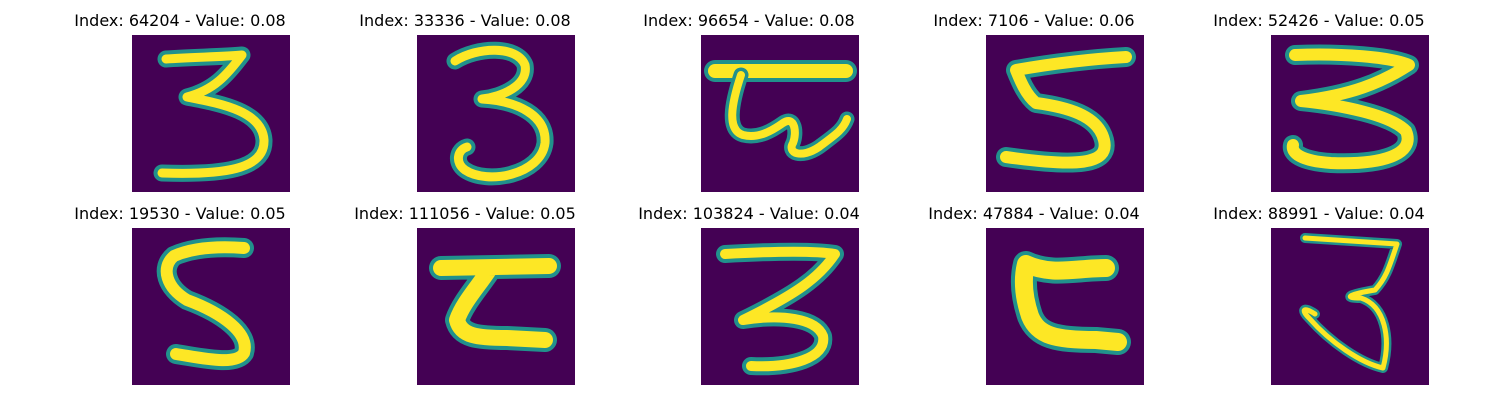  What do you see at coordinates (465, 20) in the screenshot?
I see `cell-title: Index: 33336 - Value: 0.08` at bounding box center [465, 20].